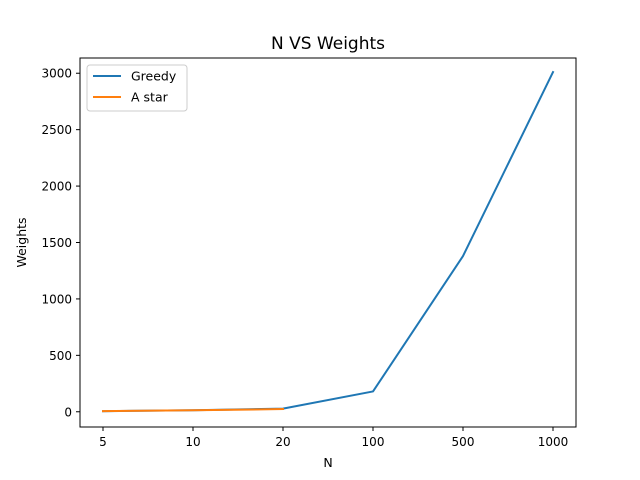 The image size is (640, 480). I want to click on legend-label-a-star: A star, so click(150, 97).